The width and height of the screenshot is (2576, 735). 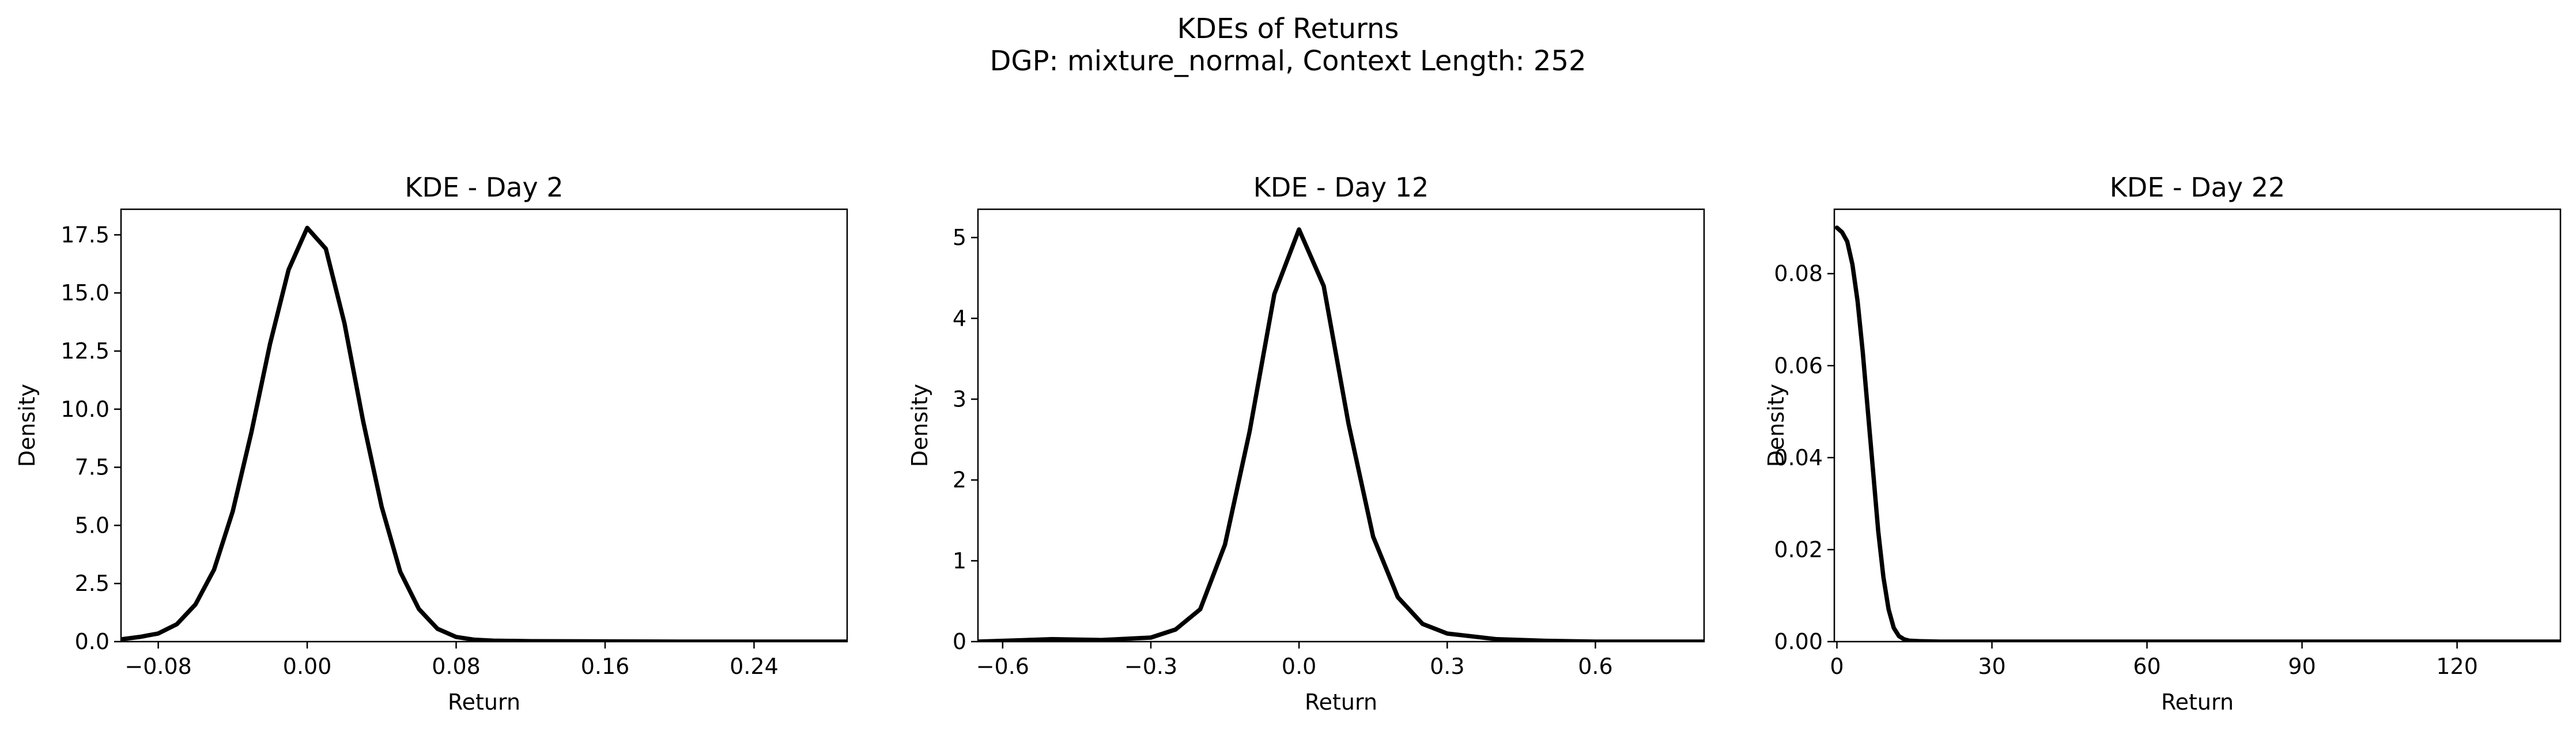 I want to click on y-tick-label: 0.08, so click(x=1798, y=274).